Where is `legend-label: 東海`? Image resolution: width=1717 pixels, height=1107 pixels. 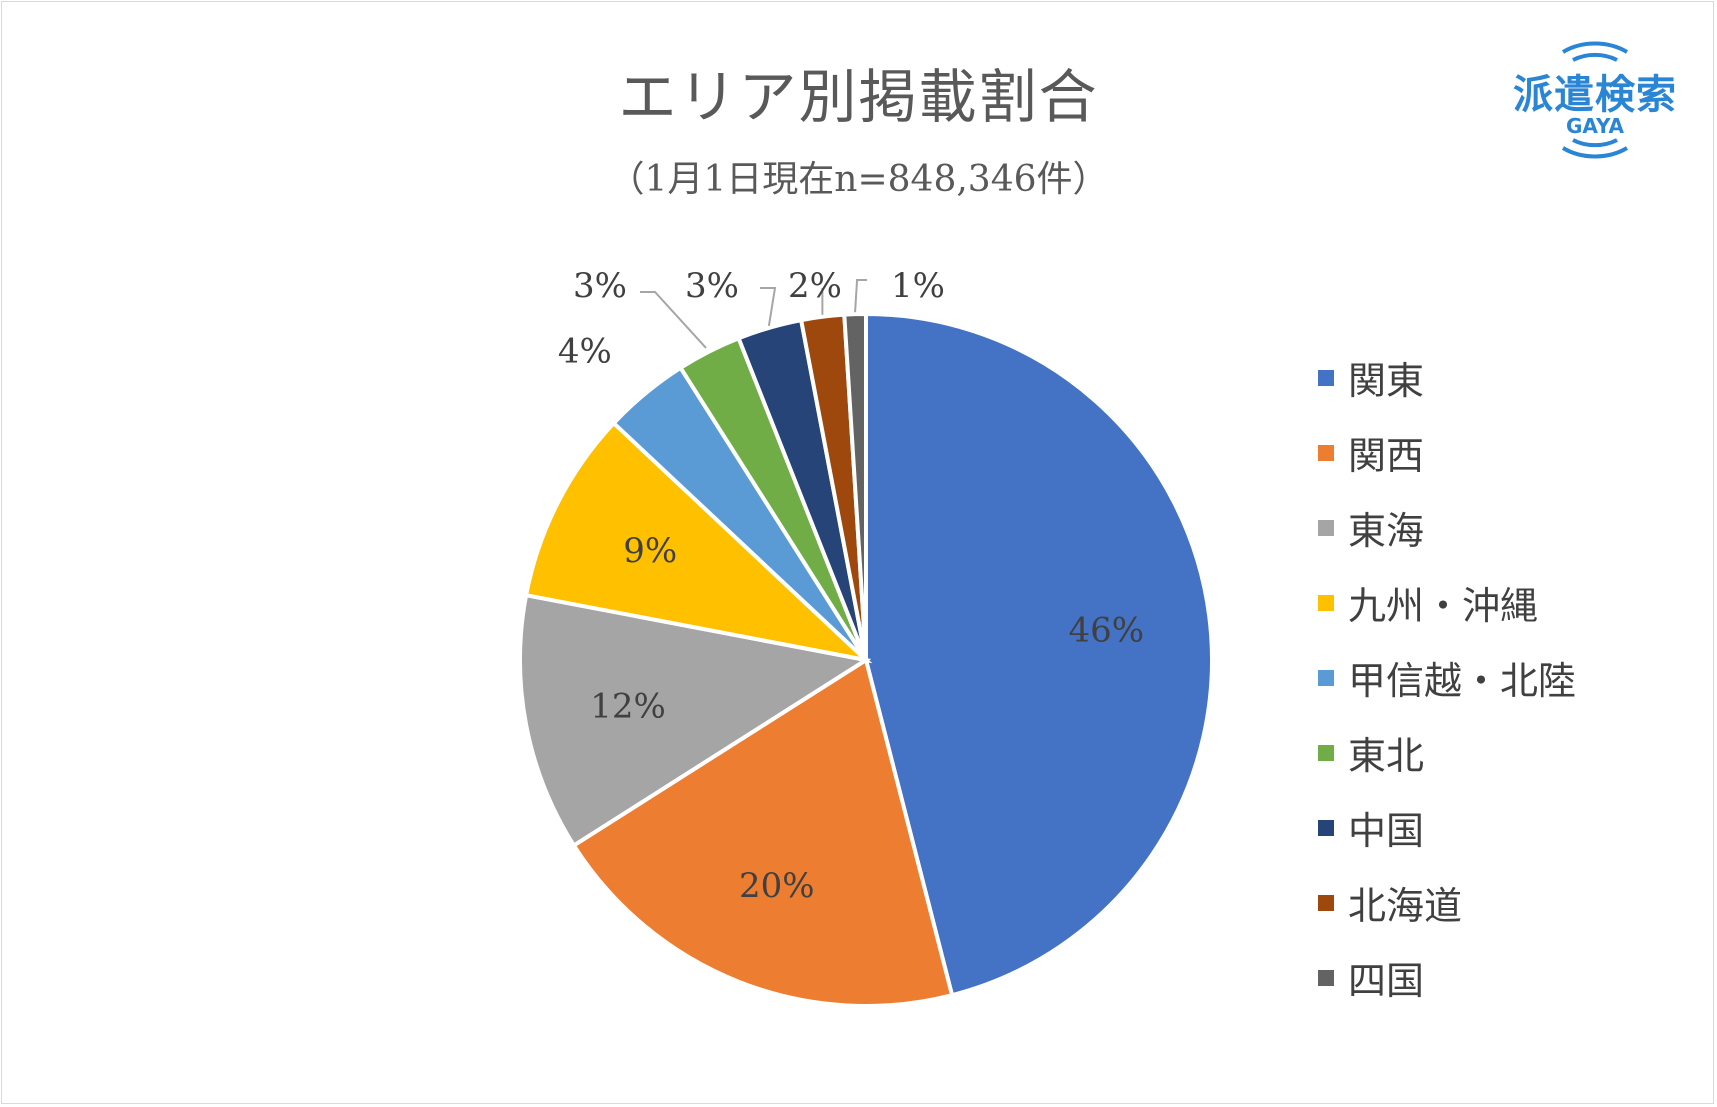
legend-label: 東海 is located at coordinates (1386, 531).